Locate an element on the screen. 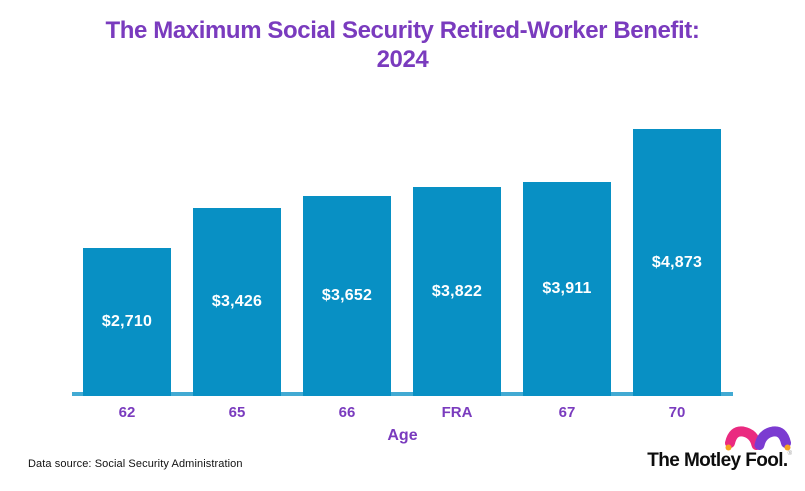 This screenshot has height=491, width=805. bar-value-label: $3,822 is located at coordinates (457, 291).